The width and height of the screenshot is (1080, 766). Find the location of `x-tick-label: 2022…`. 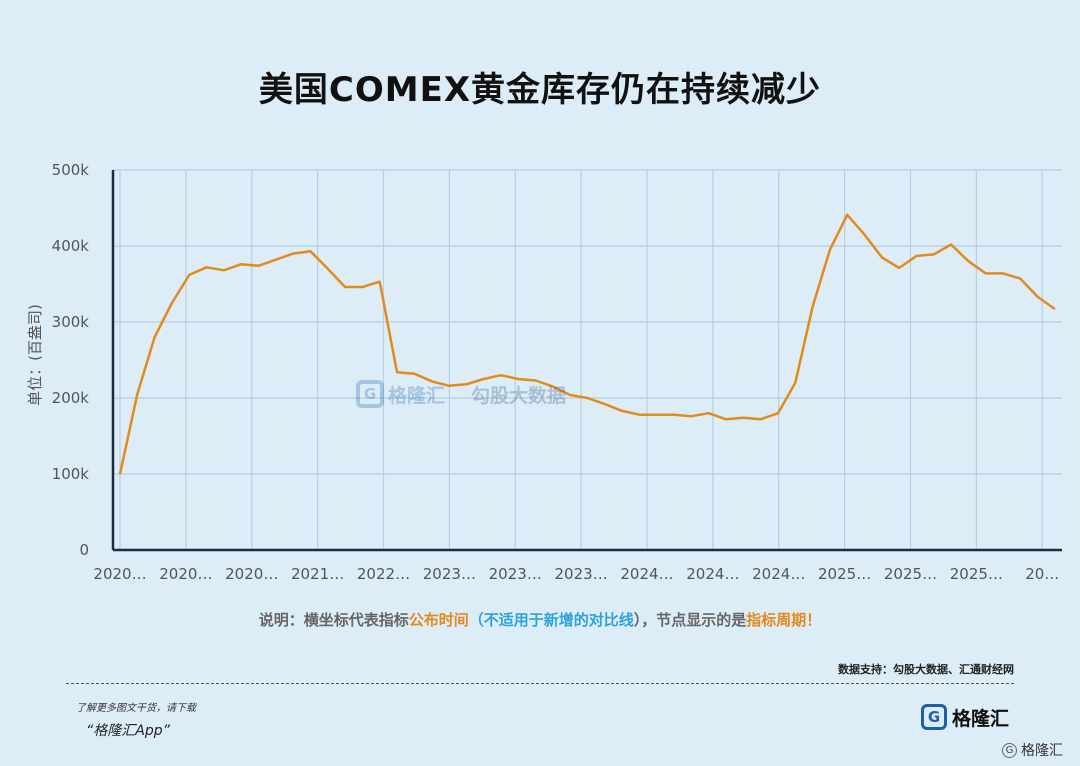

x-tick-label: 2022… is located at coordinates (383, 574).